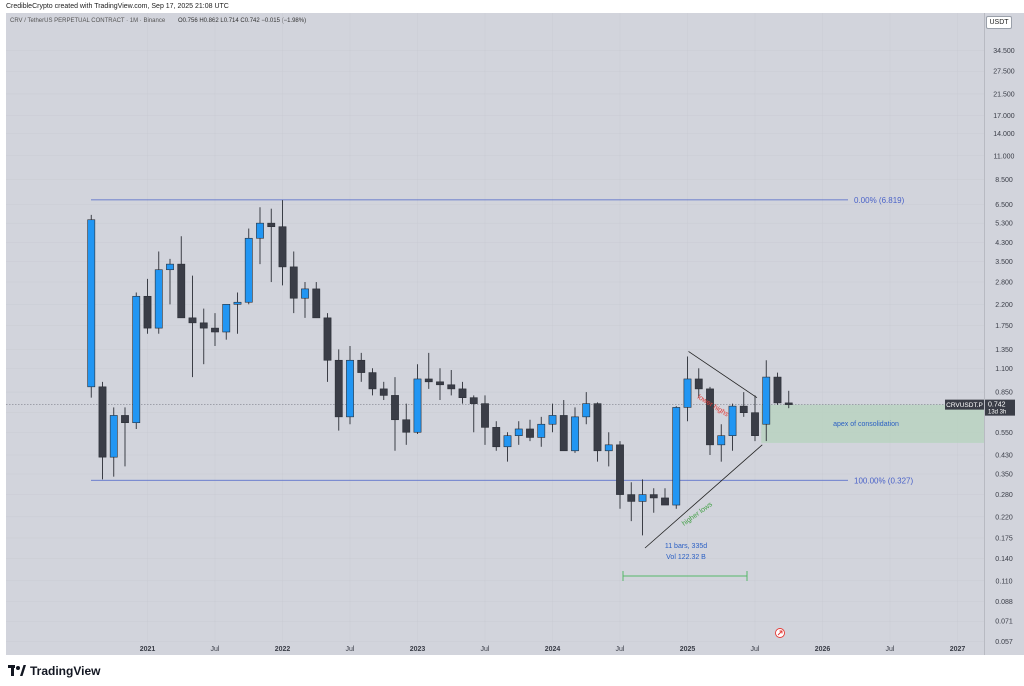 This screenshot has width=1024, height=686. What do you see at coordinates (1004, 517) in the screenshot?
I see `price-tick-label: 0.220` at bounding box center [1004, 517].